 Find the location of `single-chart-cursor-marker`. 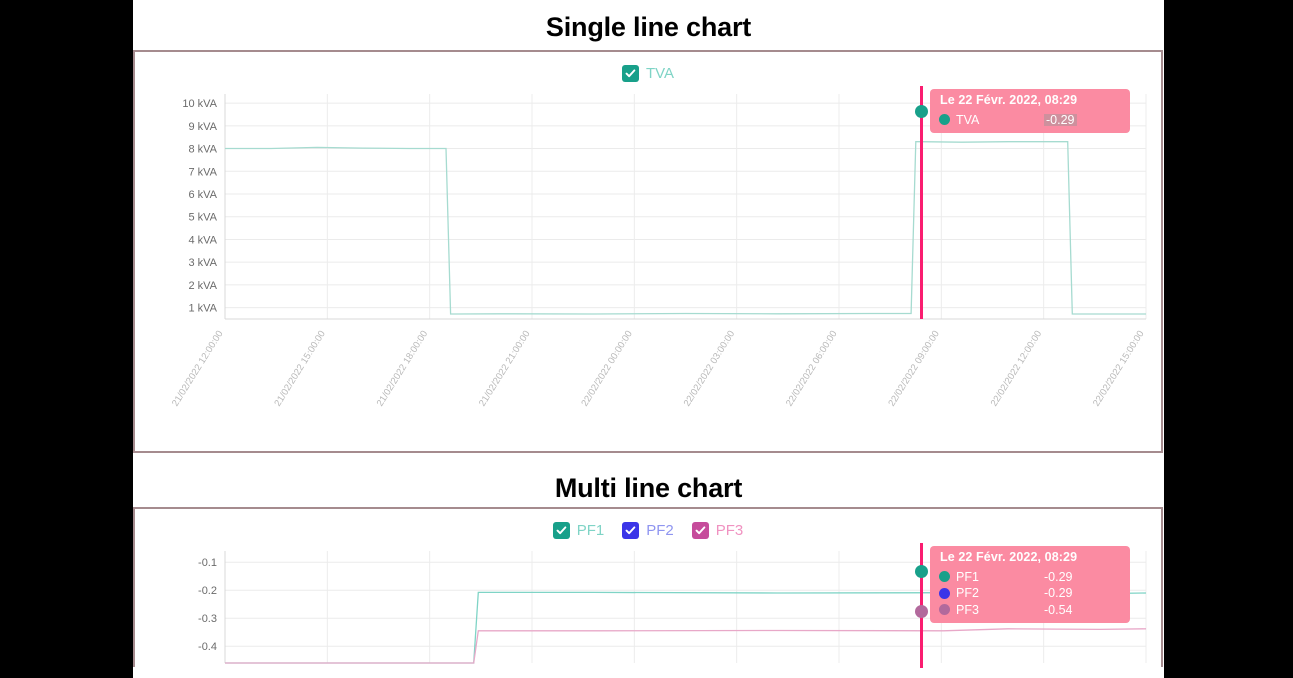

single-chart-cursor-marker is located at coordinates (921, 111).